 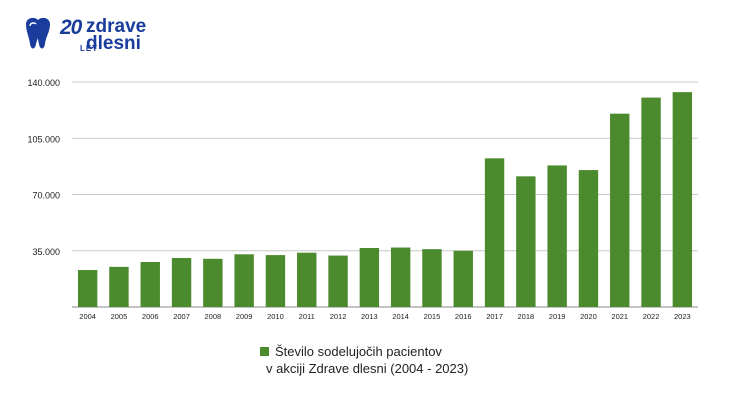 I want to click on logo-sub: LET, so click(x=89, y=48).